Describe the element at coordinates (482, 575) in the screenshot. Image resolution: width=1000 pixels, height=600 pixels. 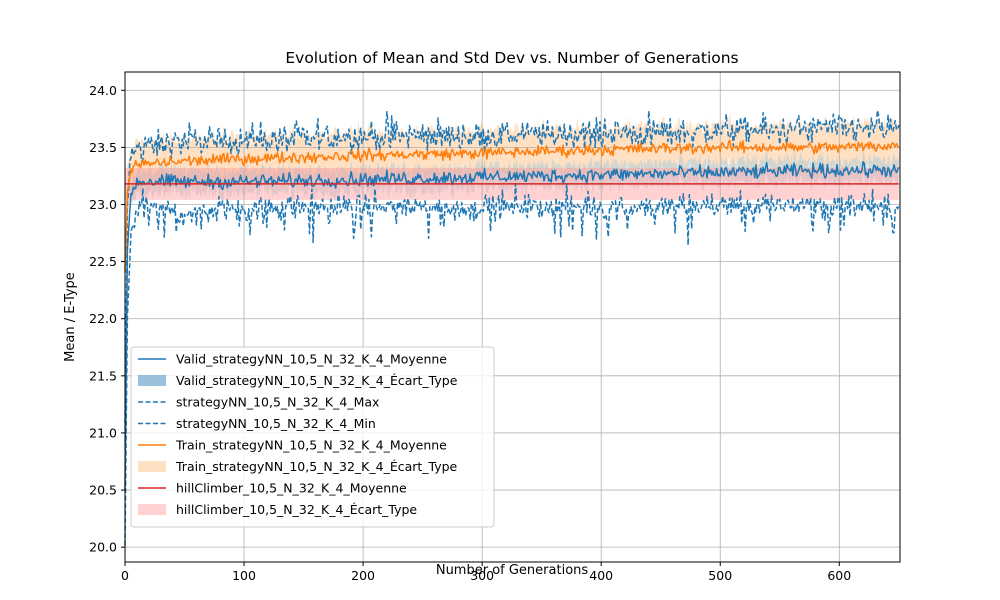
I see `x-tick-label: 300` at that location.